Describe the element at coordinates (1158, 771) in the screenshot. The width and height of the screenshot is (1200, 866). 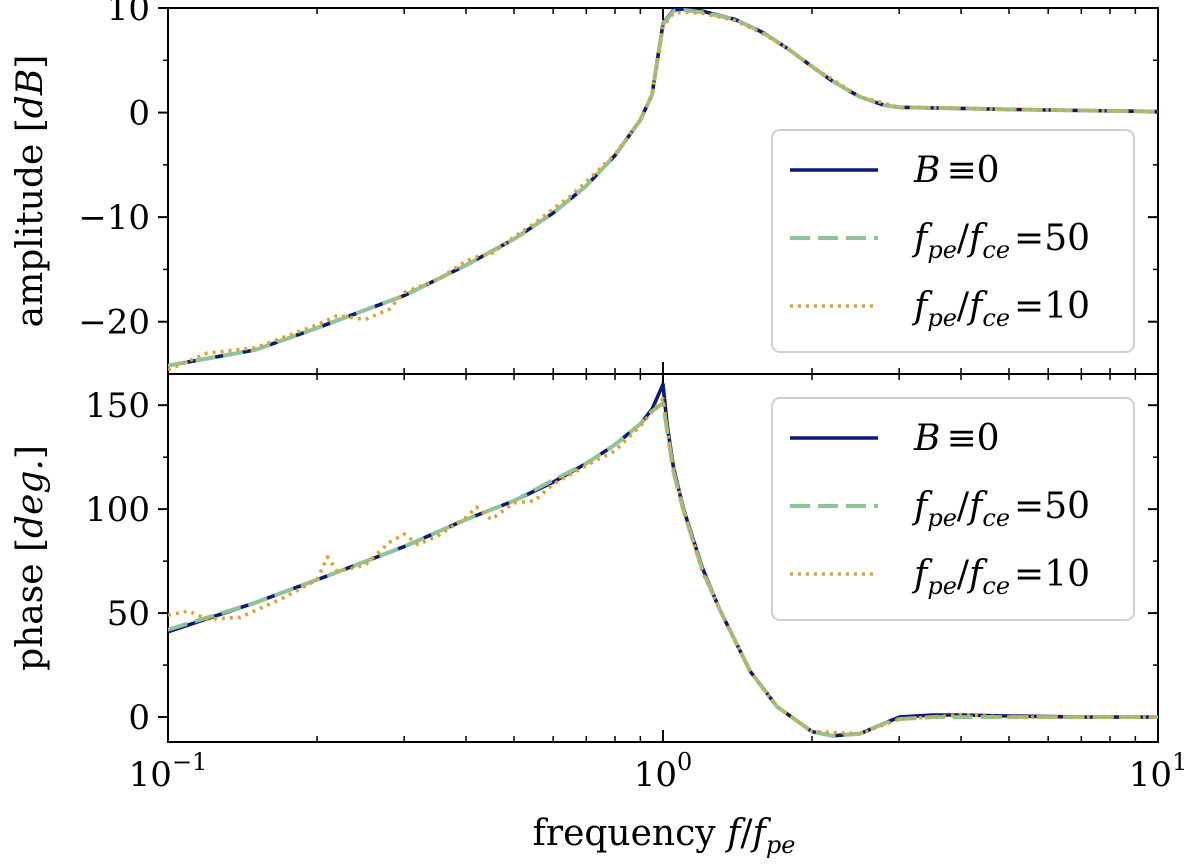
I see `x-tick-label: 10¹` at that location.